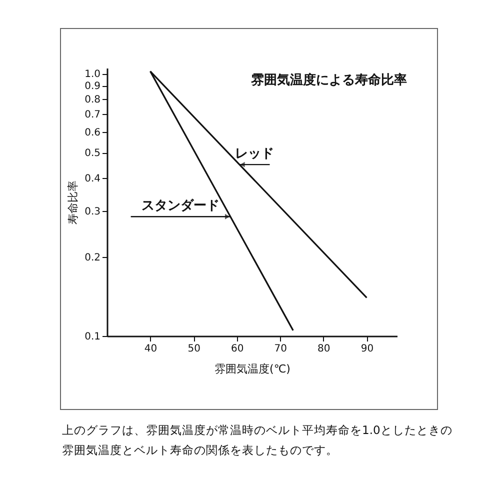 The width and height of the screenshot is (500, 500). Describe the element at coordinates (252, 369) in the screenshot. I see `x-axis-title: 雰囲気温度(℃)` at that location.